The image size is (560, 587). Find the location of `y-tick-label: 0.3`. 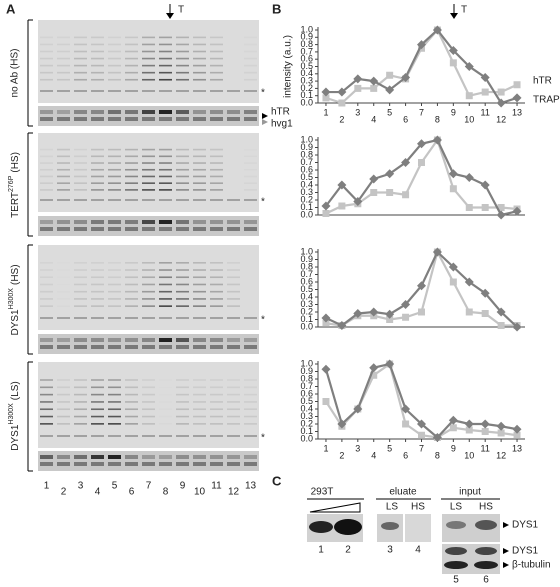

y-tick-label: 0.3 is located at coordinates (306, 304).